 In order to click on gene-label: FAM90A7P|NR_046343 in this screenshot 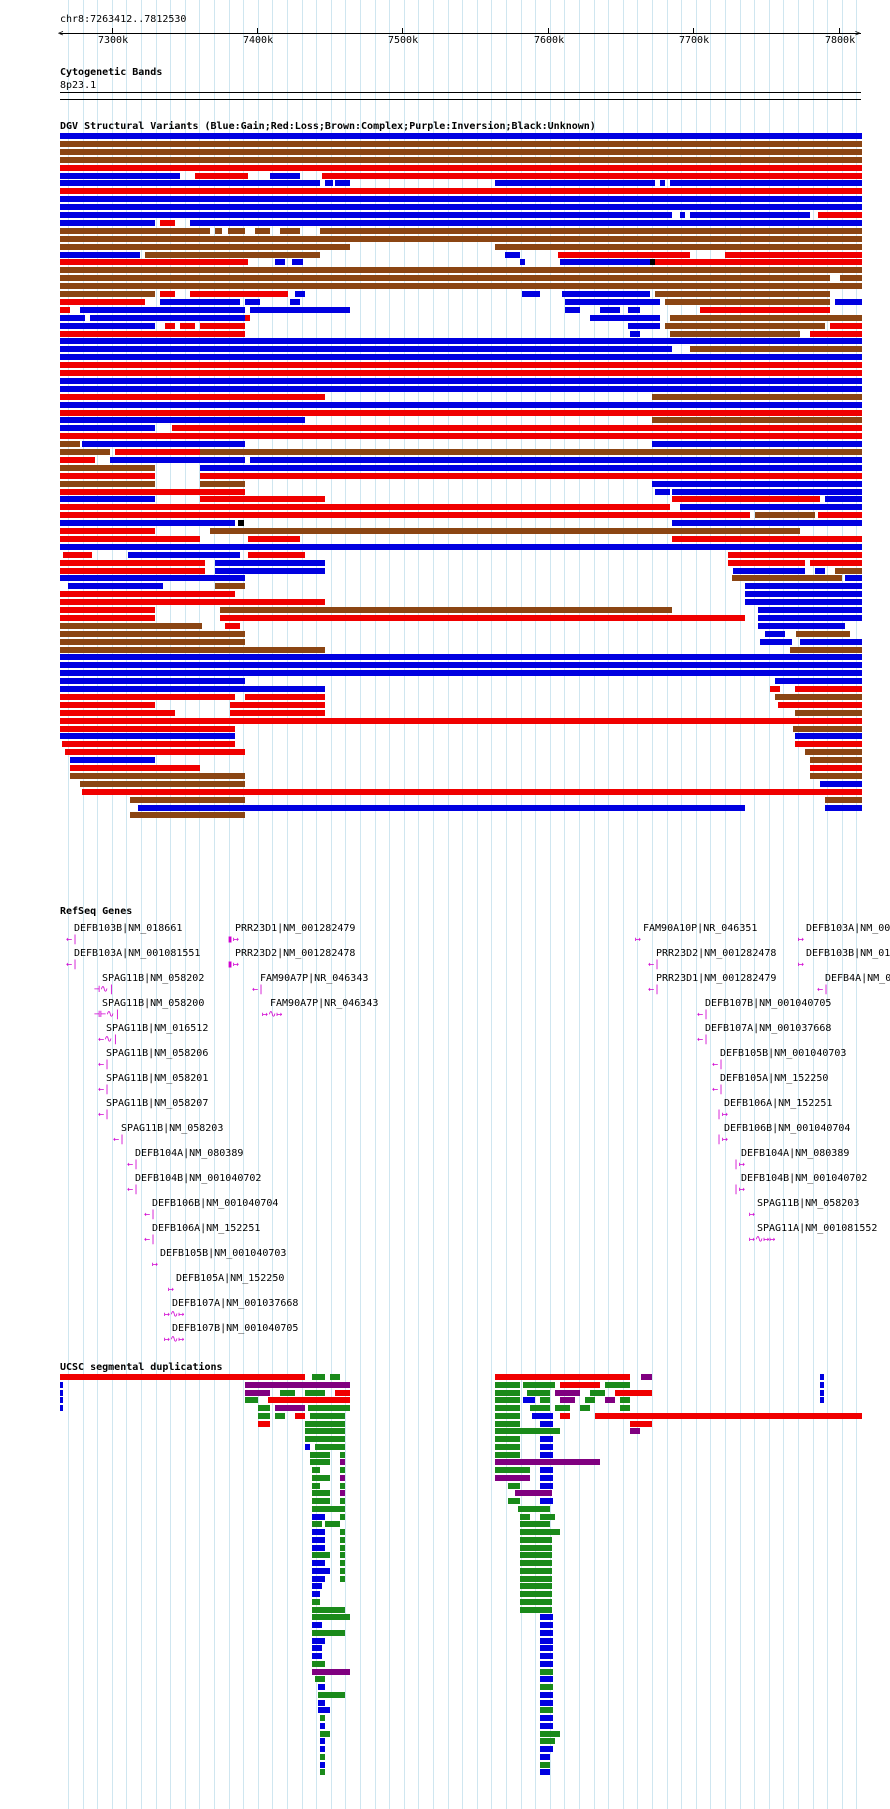, I will do `click(324, 1003)`.